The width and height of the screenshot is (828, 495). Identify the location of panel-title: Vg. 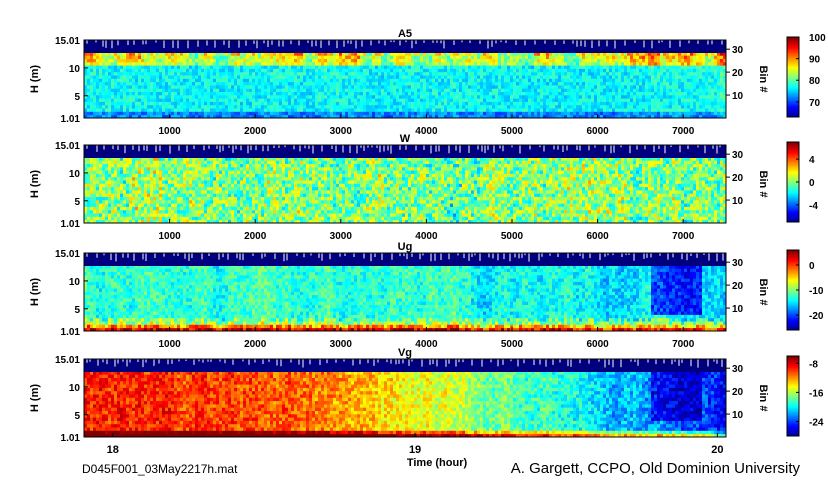
(405, 353).